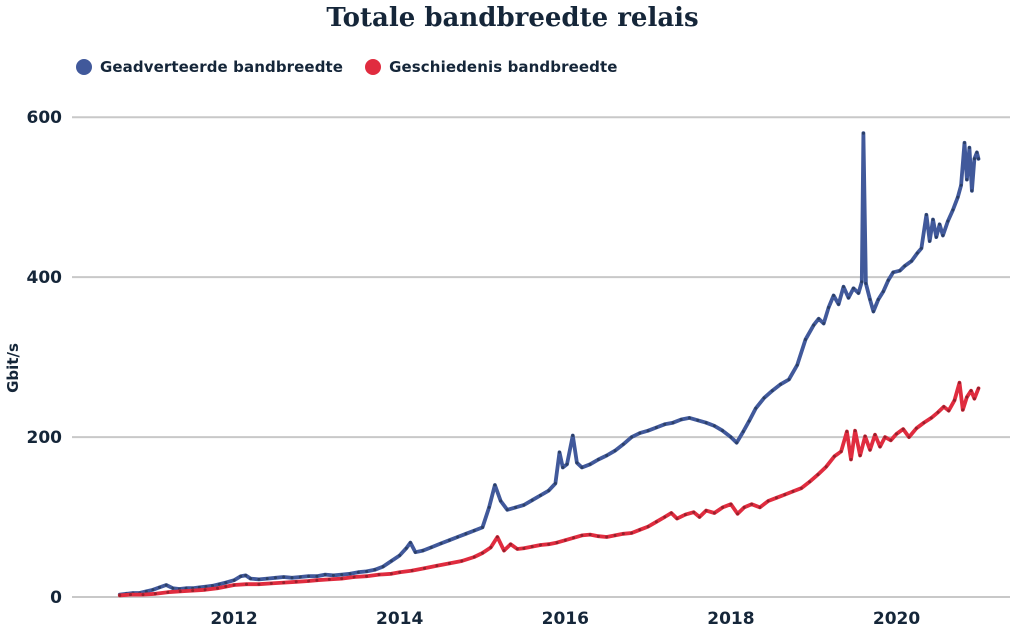 The height and width of the screenshot is (641, 1025). I want to click on legend-item-advertised-bandwidth: Geadverteerde bandbreedte, so click(209, 67).